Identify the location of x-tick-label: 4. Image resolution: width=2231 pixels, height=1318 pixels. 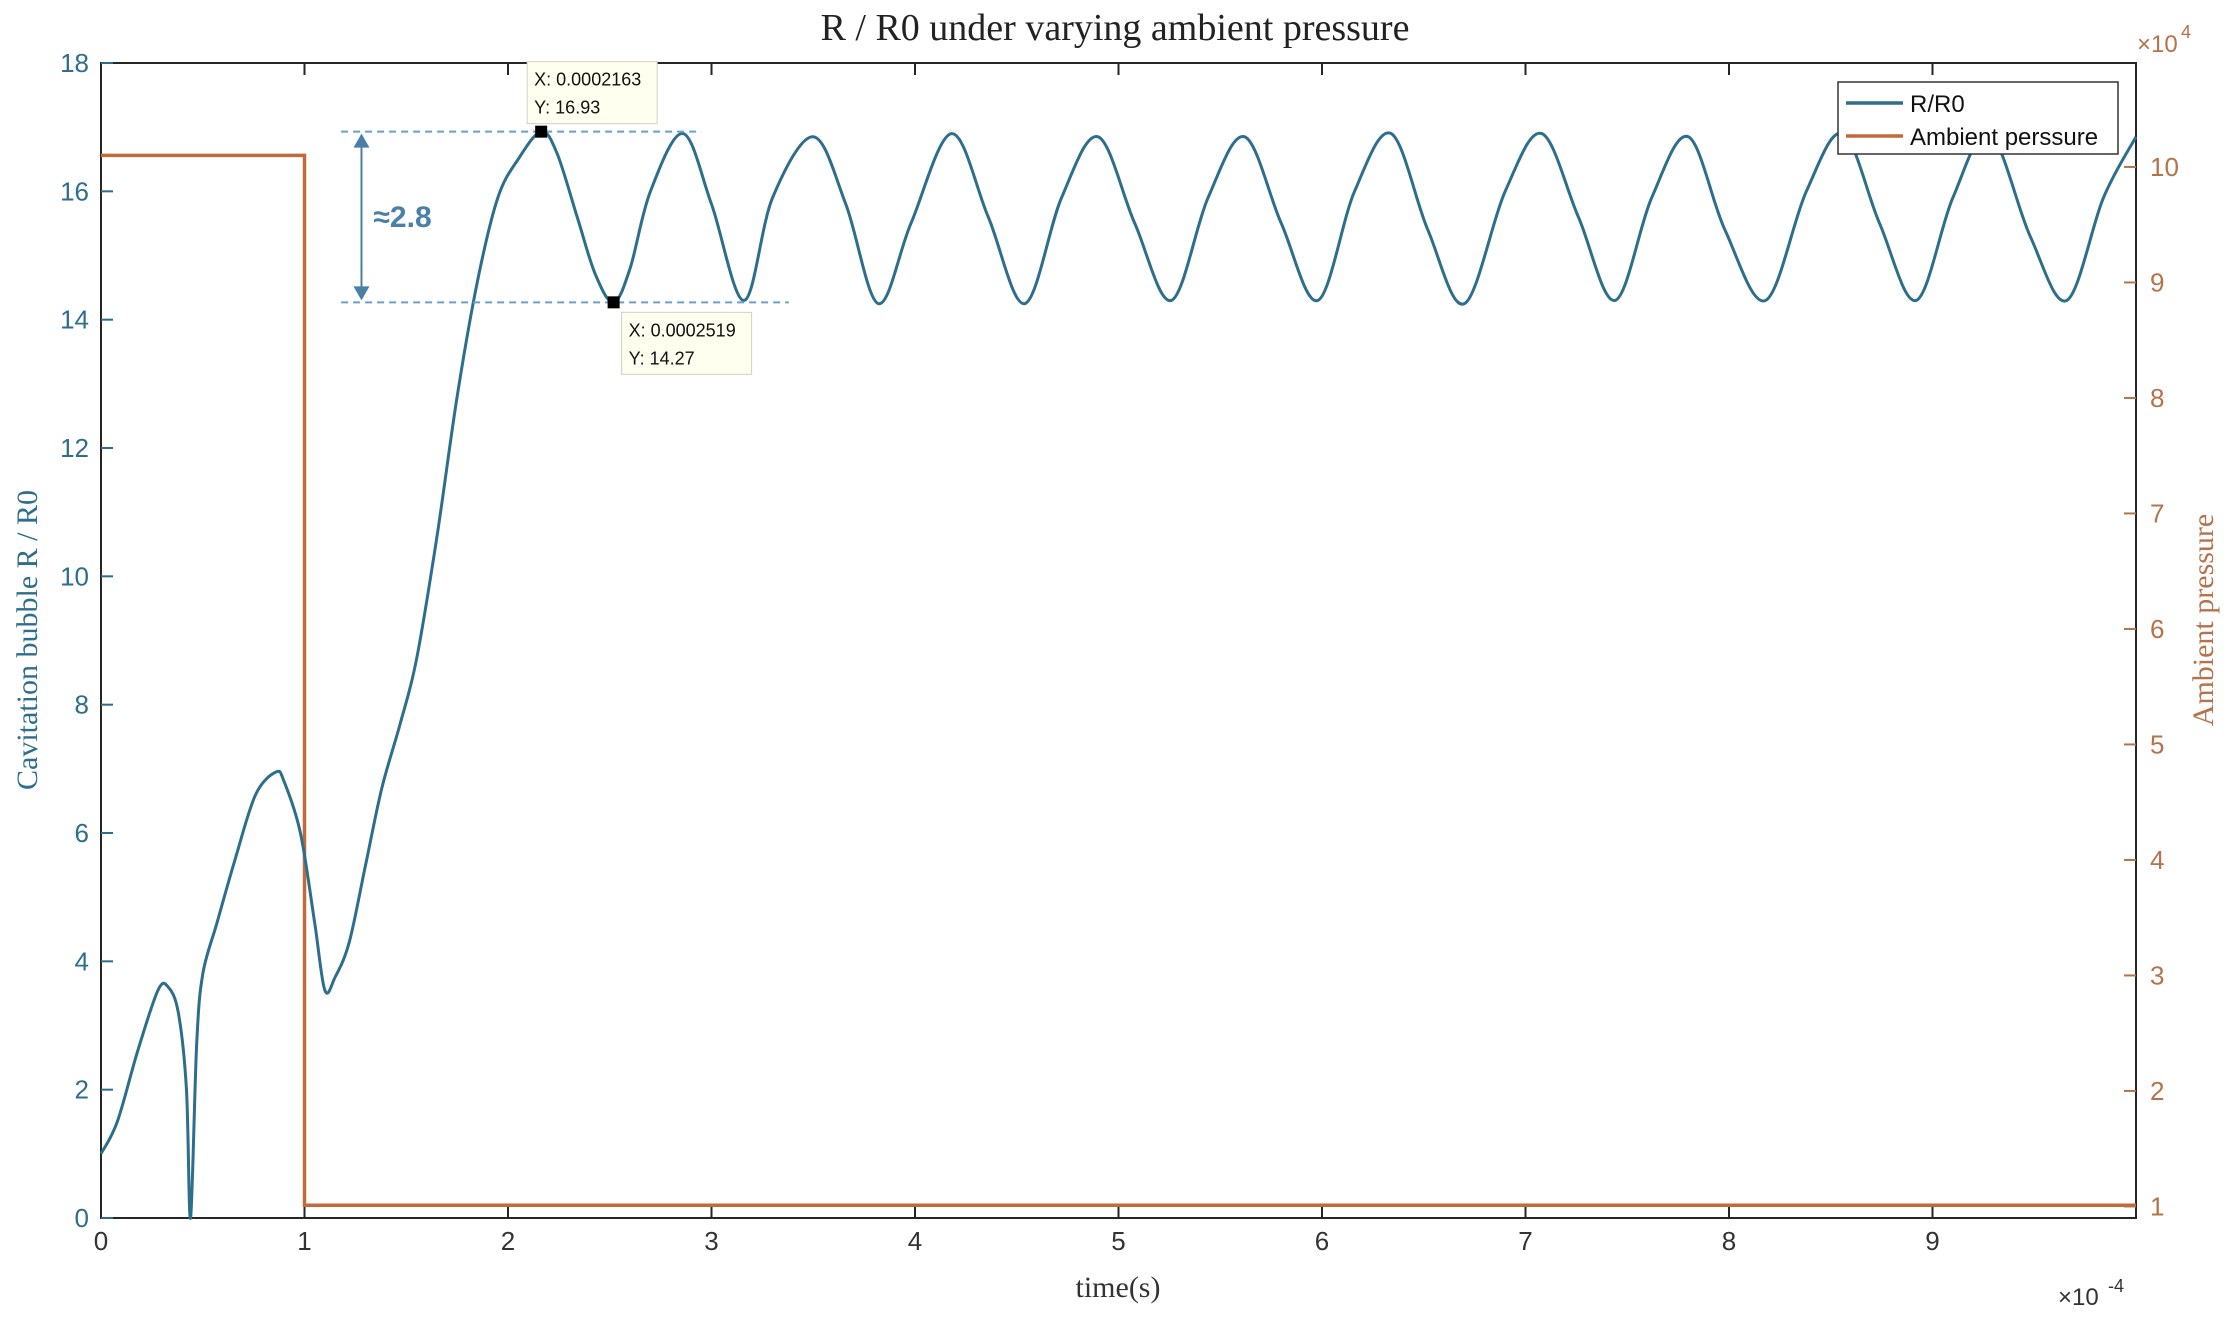
(915, 1241).